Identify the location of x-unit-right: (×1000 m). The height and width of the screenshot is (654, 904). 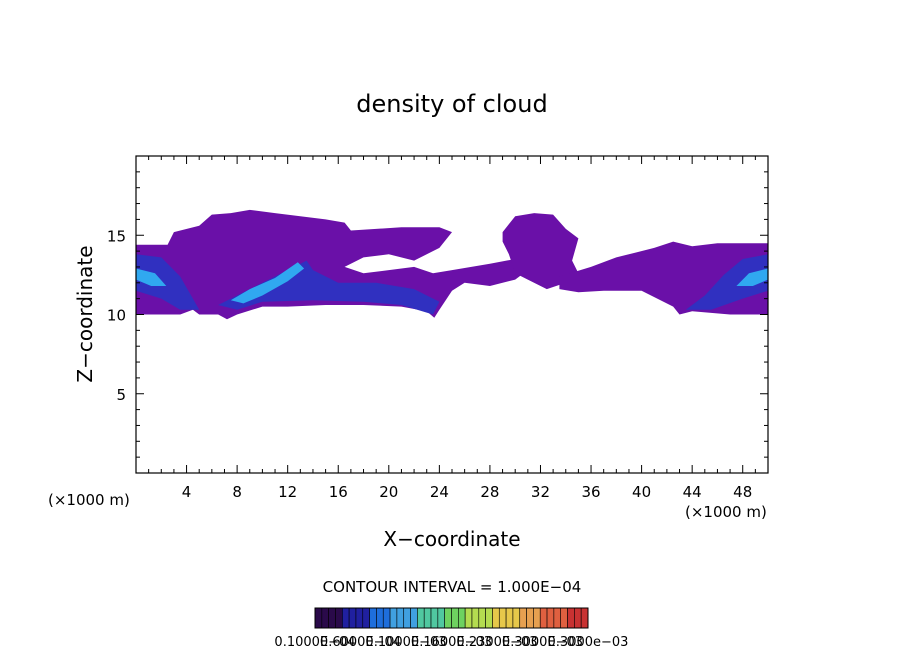
(726, 512).